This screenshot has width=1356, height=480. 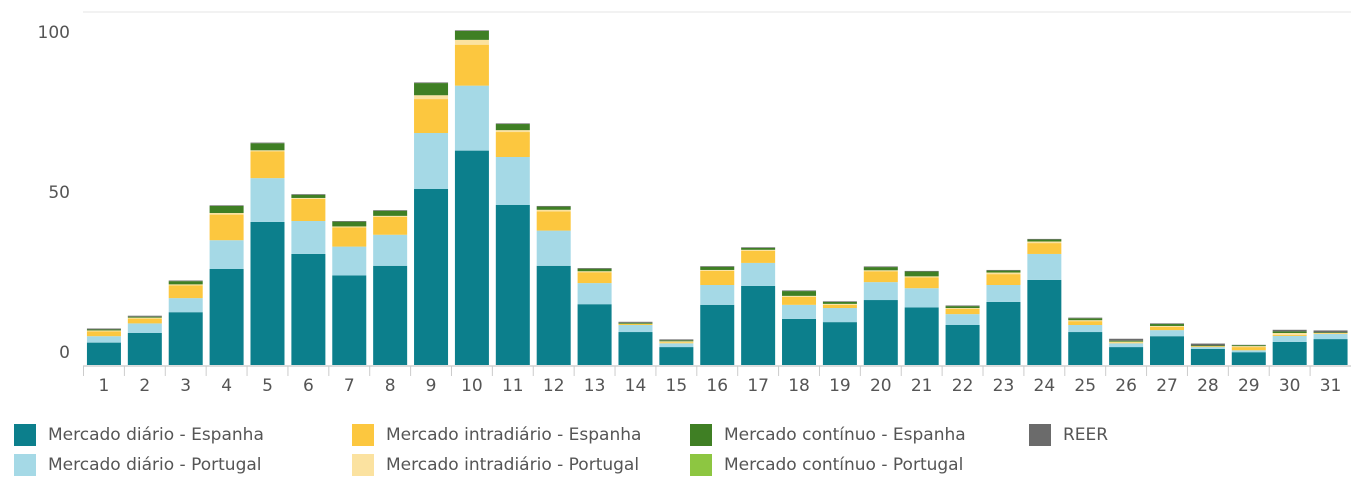 I want to click on x-tick-label: 1, so click(x=104, y=386).